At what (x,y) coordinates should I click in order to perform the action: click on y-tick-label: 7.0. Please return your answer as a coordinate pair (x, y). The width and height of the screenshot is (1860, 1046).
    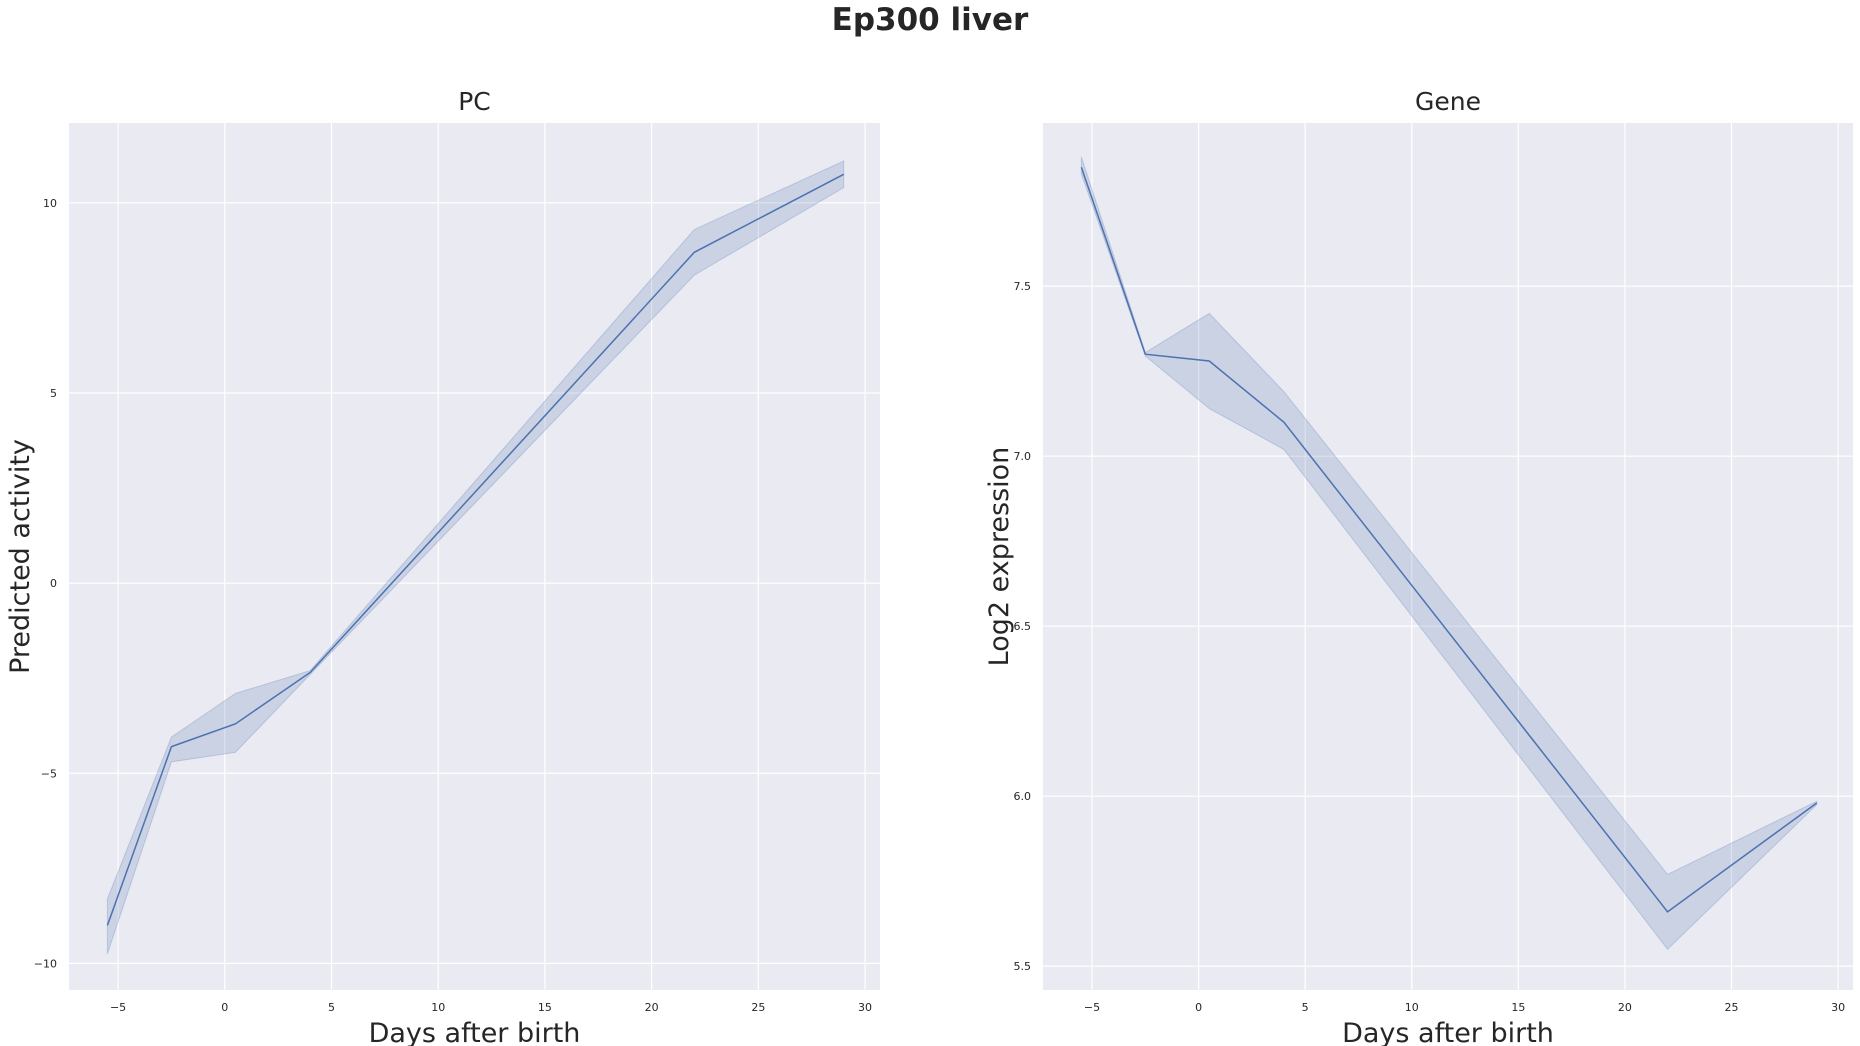
    Looking at the image, I should click on (1023, 456).